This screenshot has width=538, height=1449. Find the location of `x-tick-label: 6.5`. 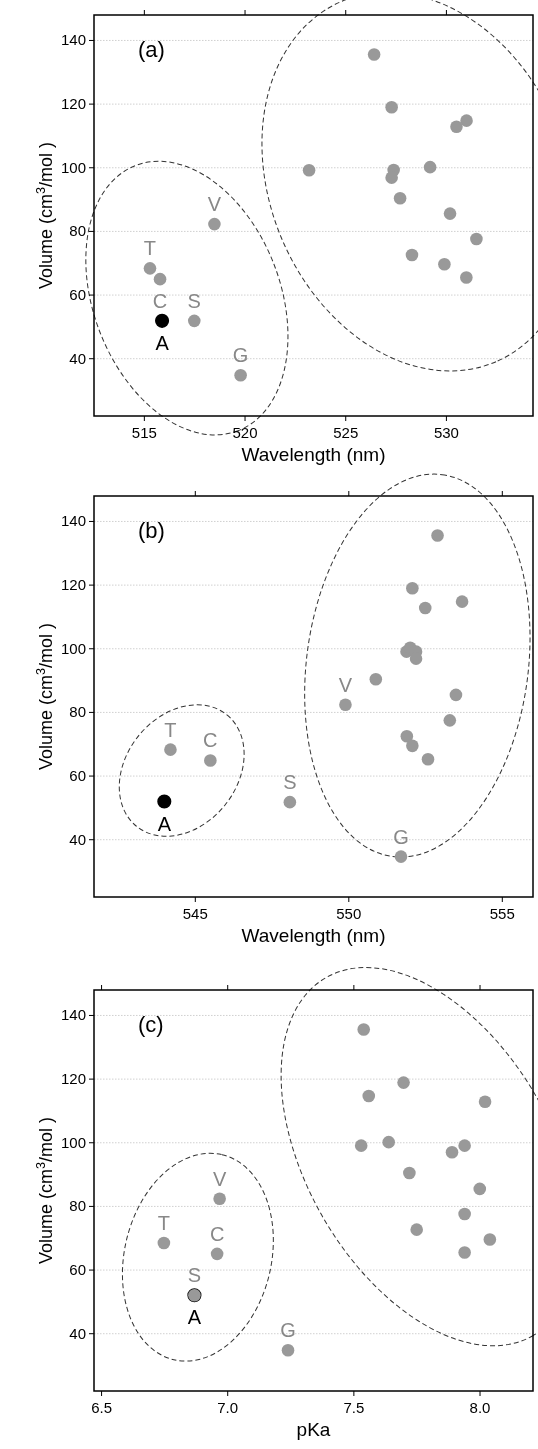

x-tick-label: 6.5 is located at coordinates (101, 1407).